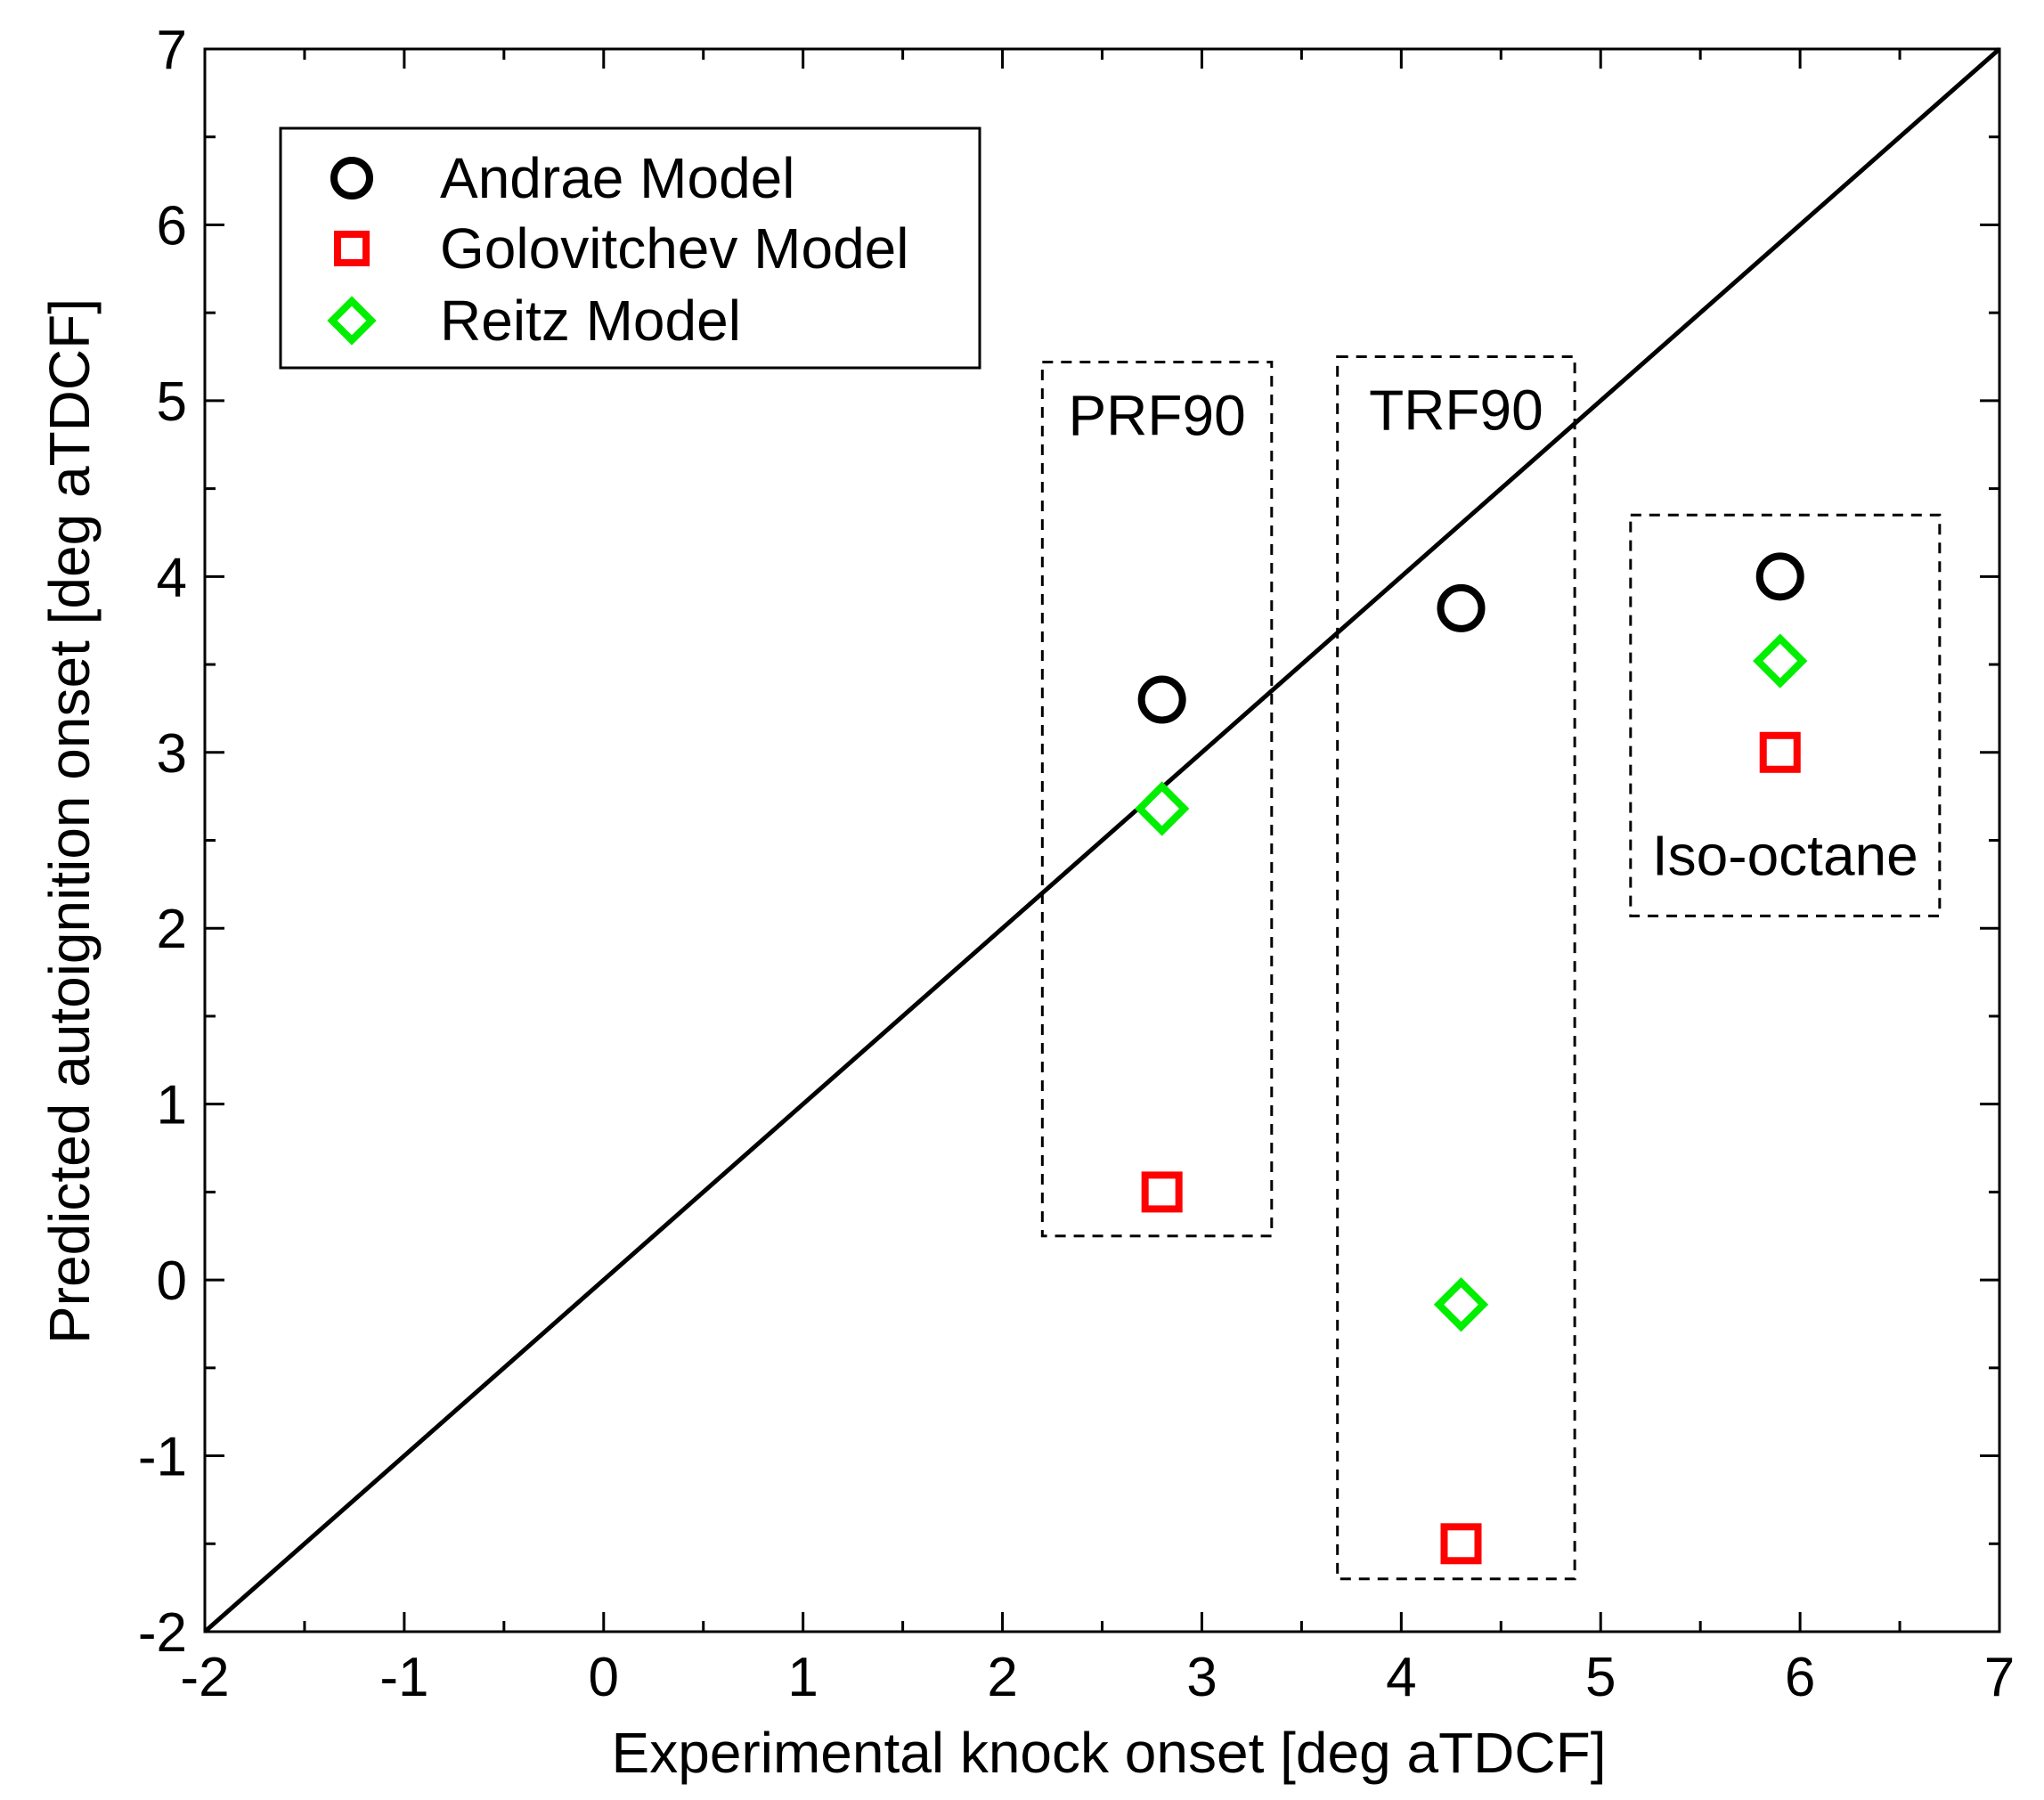  I want to click on legend-item-andrae: Andrae Model, so click(562, 178).